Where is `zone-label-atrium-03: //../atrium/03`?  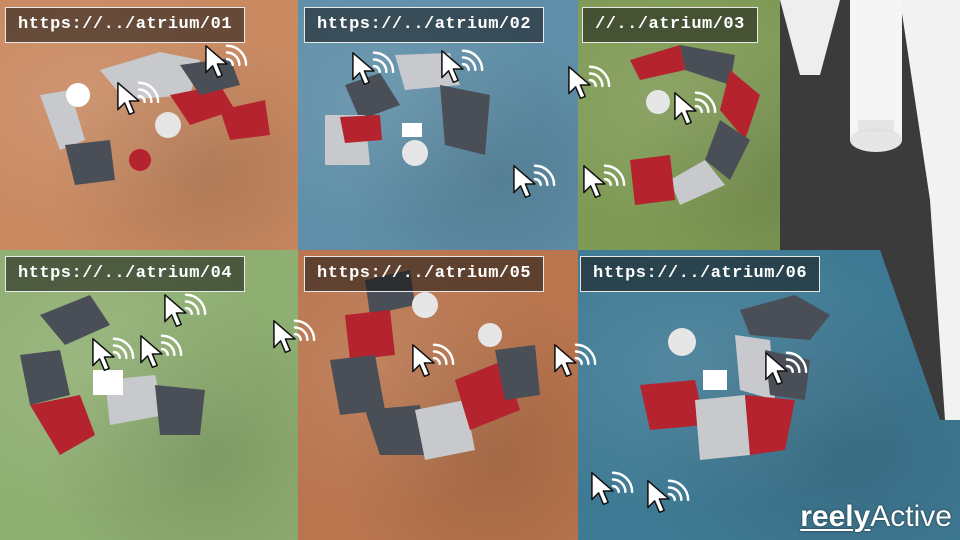 zone-label-atrium-03: //../atrium/03 is located at coordinates (670, 25).